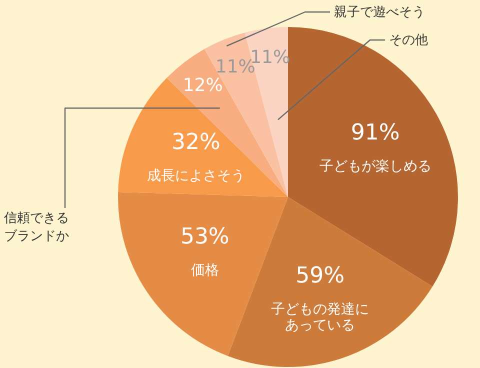 The height and width of the screenshot is (368, 480). I want to click on data-label: 59%, so click(320, 276).